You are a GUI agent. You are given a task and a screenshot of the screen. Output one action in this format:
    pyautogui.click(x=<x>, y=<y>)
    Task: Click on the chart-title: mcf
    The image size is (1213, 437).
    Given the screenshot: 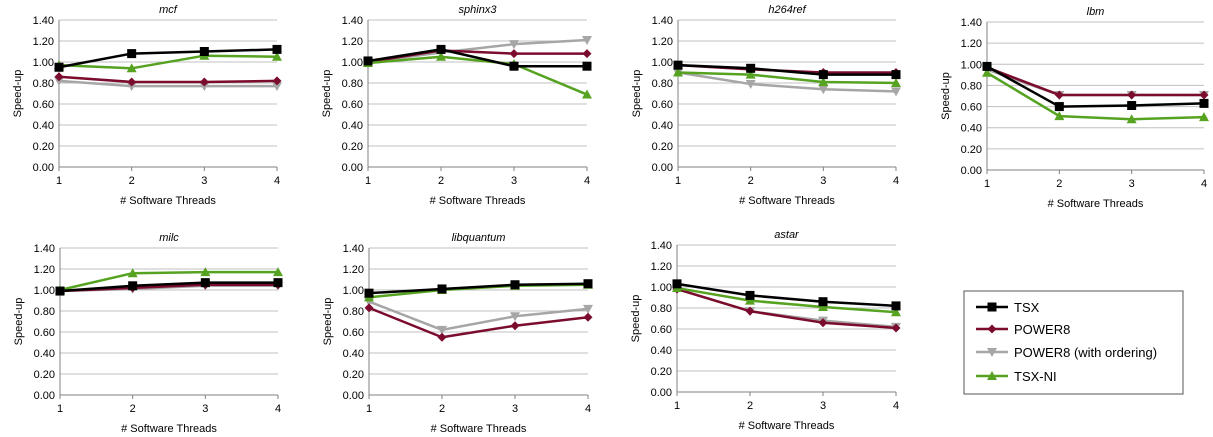 What is the action you would take?
    pyautogui.click(x=168, y=10)
    